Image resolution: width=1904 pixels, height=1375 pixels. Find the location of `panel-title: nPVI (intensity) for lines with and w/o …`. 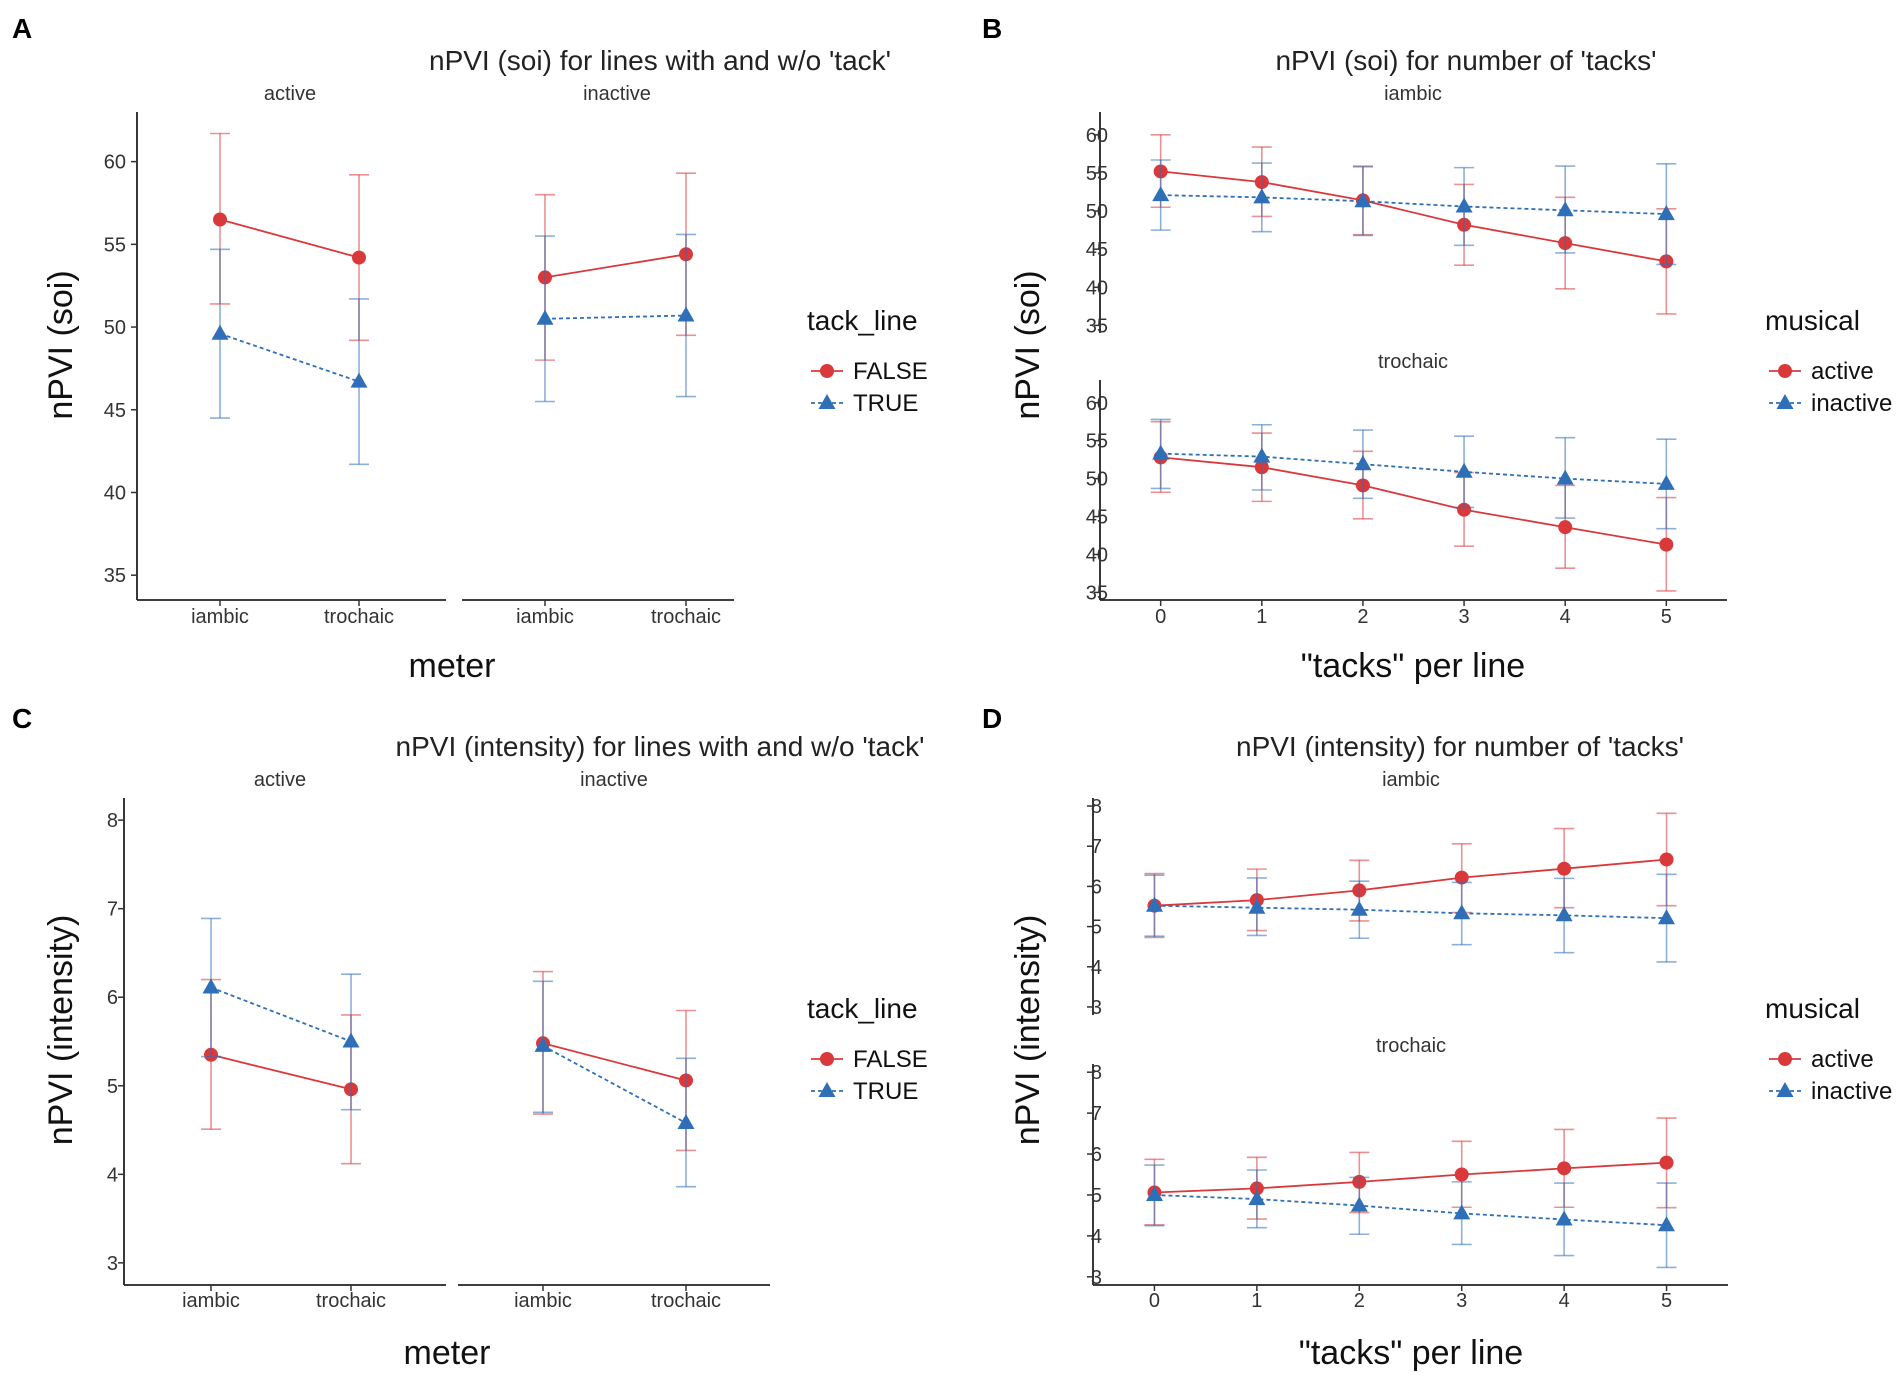

panel-title: nPVI (intensity) for lines with and w/o … is located at coordinates (660, 746).